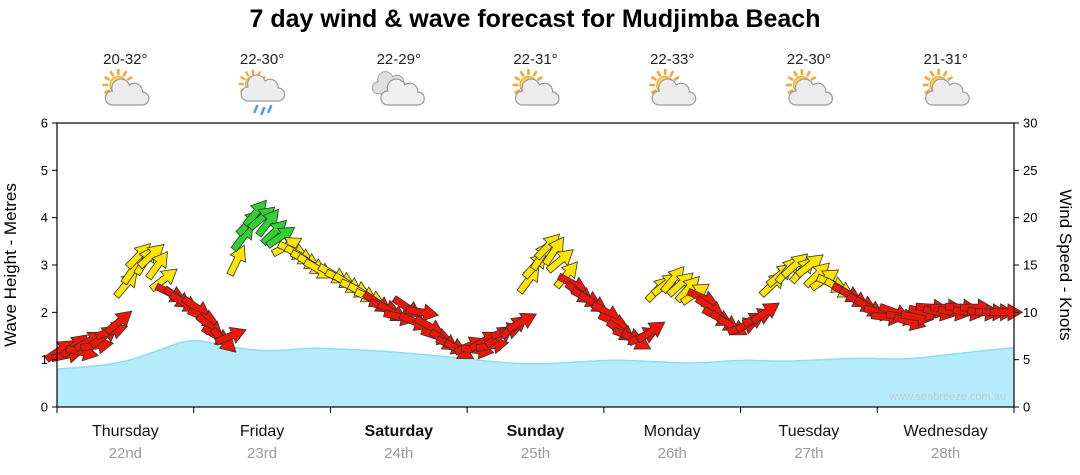  Describe the element at coordinates (535, 453) in the screenshot. I see `day-date: 25th` at that location.